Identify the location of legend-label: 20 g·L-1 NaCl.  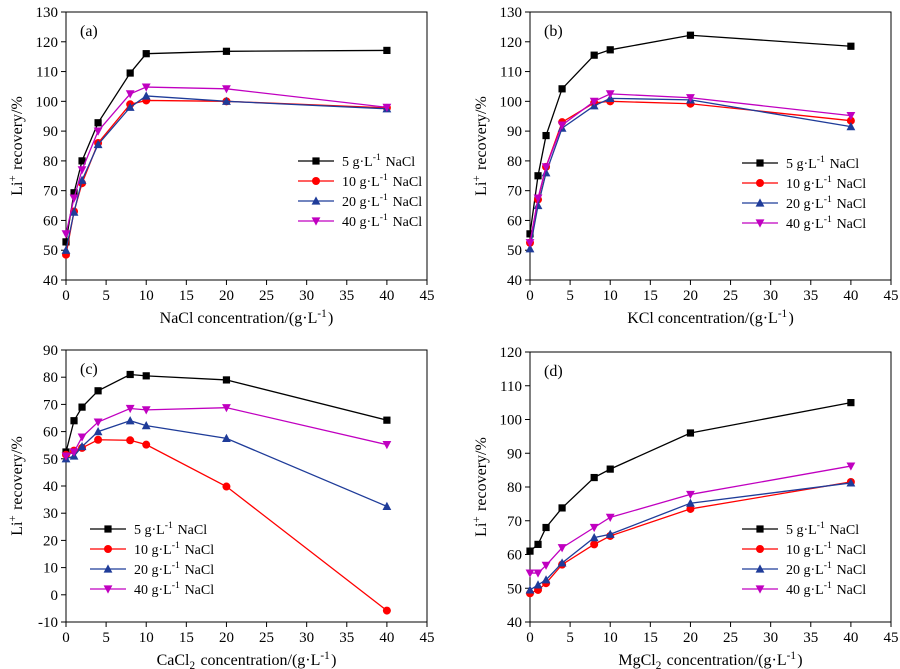
(382, 201).